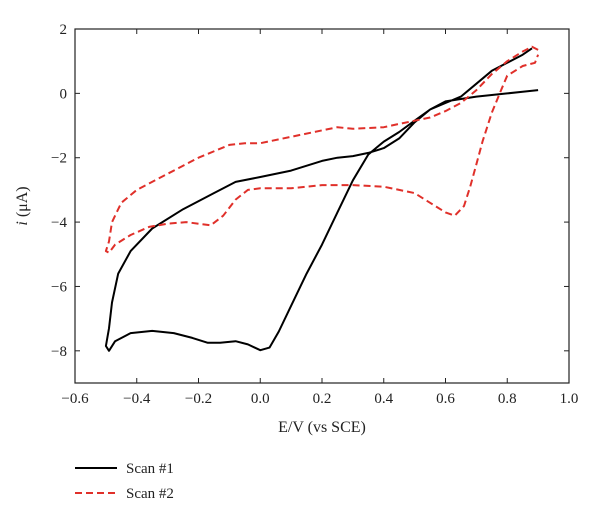  Describe the element at coordinates (75, 399) in the screenshot. I see `x-tick-label: −0.6` at that location.